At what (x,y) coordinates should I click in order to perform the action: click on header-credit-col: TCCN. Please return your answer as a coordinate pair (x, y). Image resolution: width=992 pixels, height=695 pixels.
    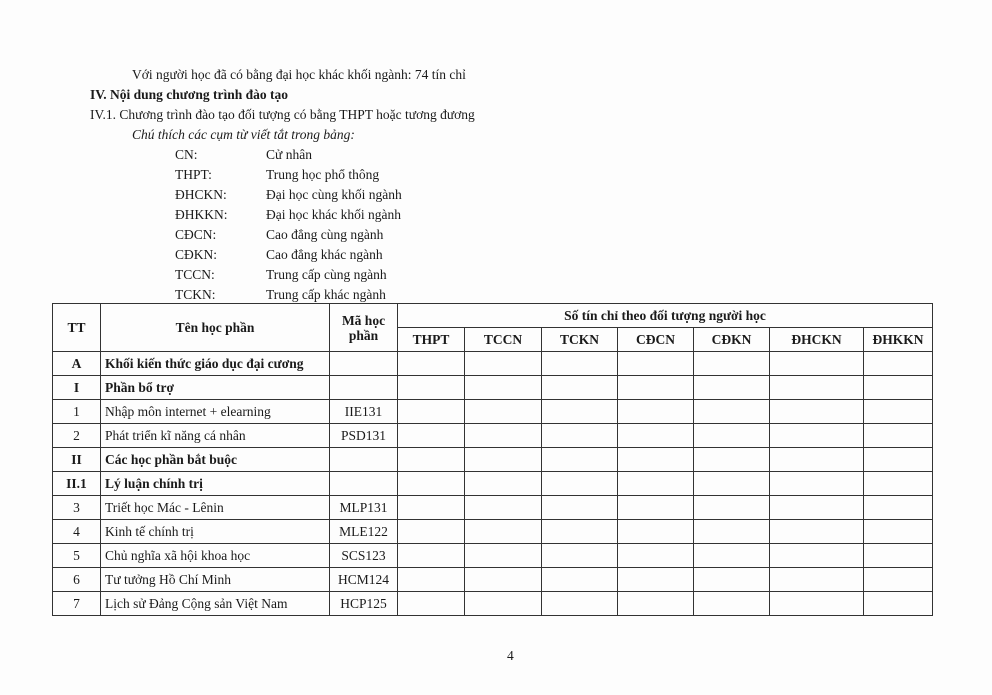
    Looking at the image, I should click on (503, 339).